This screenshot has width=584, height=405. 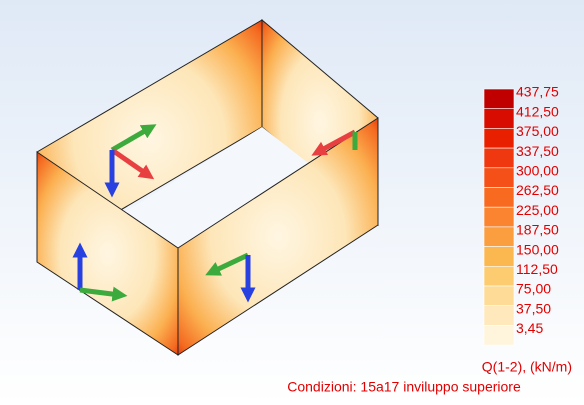 I want to click on legend-label: 262,50, so click(x=537, y=190).